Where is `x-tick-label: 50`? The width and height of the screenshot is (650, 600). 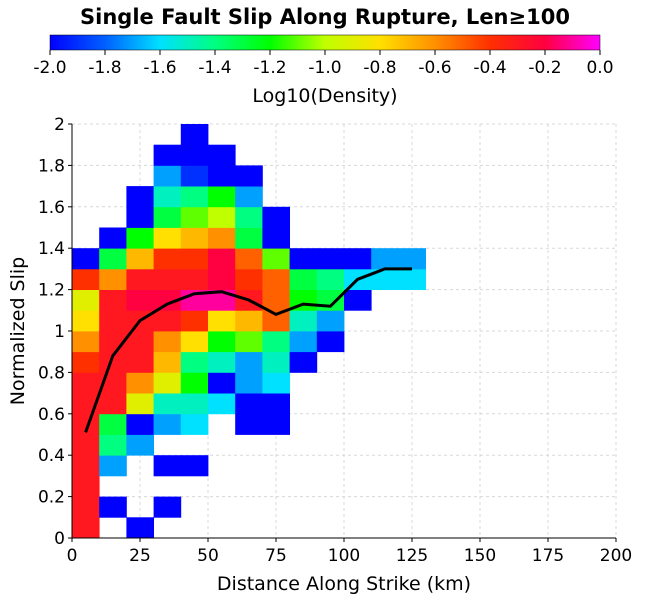
x-tick-label: 50 is located at coordinates (208, 556).